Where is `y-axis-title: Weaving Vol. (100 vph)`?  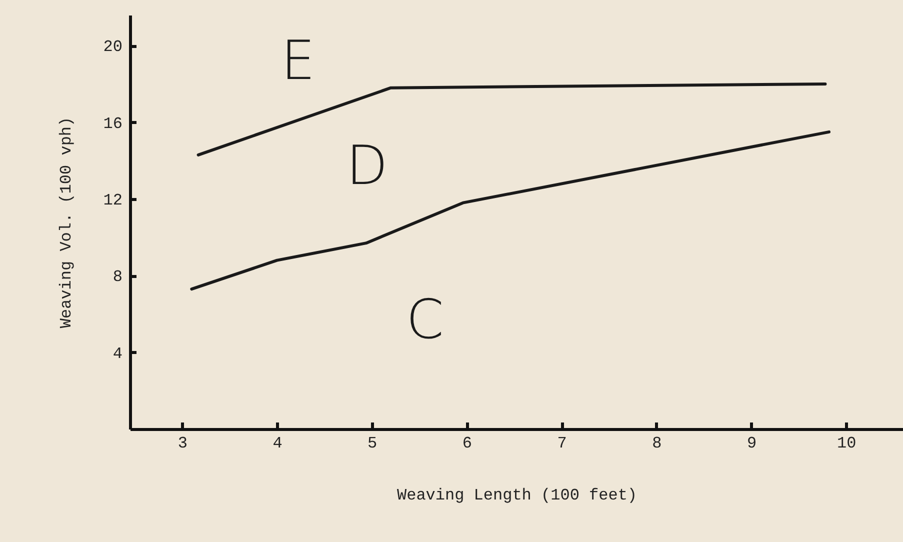 y-axis-title: Weaving Vol. (100 vph) is located at coordinates (66, 222).